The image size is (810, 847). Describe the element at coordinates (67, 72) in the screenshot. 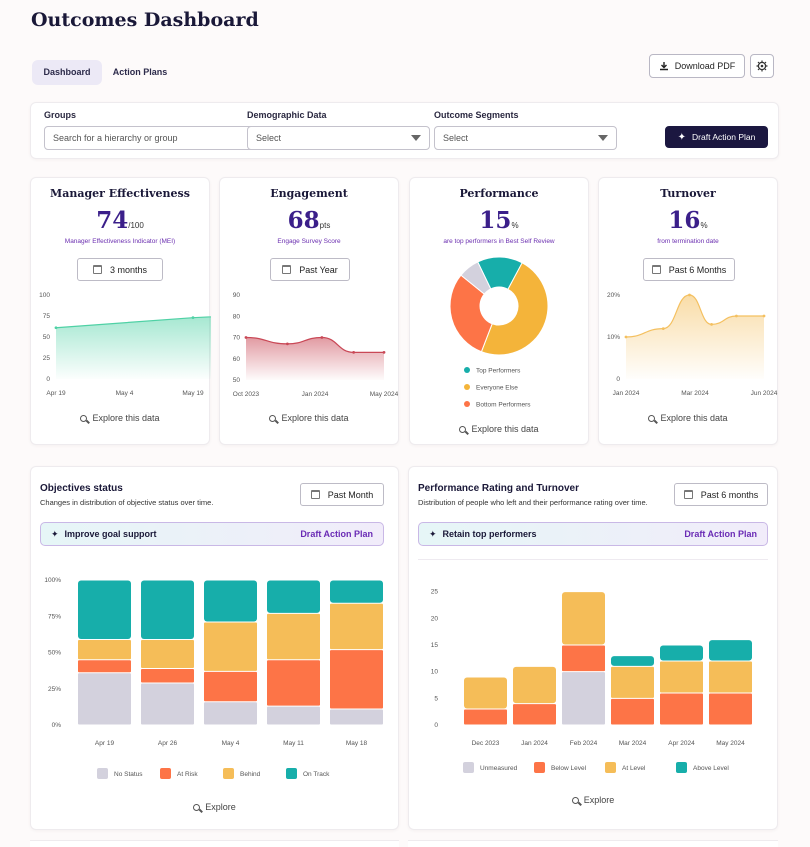

I see `tab-dashboard: Dashboard` at that location.